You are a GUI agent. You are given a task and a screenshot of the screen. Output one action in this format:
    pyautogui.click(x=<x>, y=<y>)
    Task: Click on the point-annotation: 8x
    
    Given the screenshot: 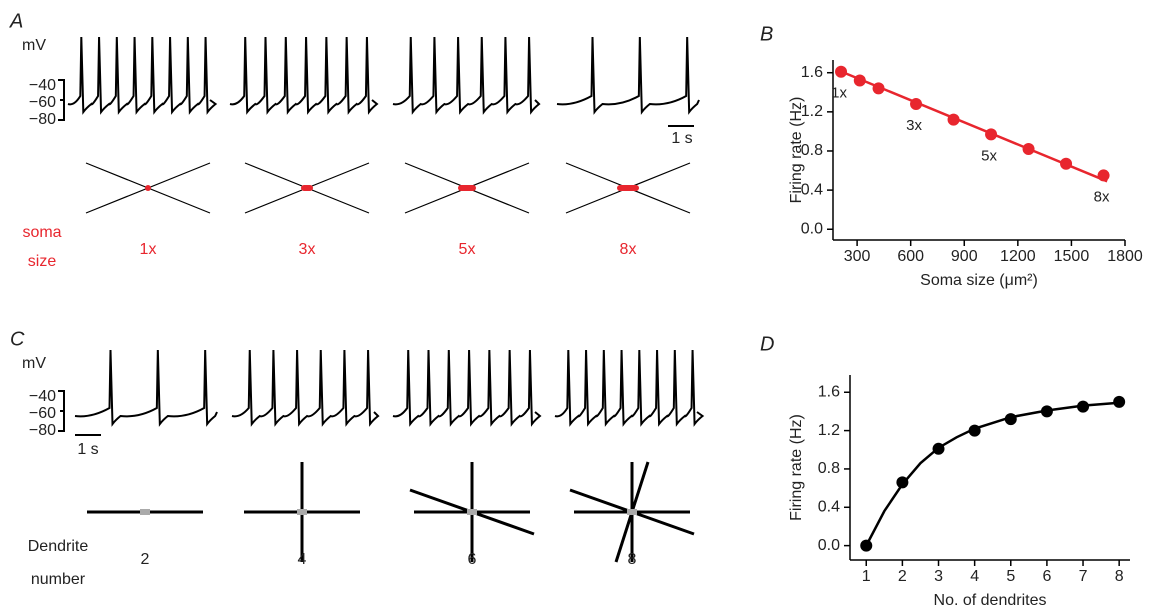 What is the action you would take?
    pyautogui.click(x=1102, y=196)
    